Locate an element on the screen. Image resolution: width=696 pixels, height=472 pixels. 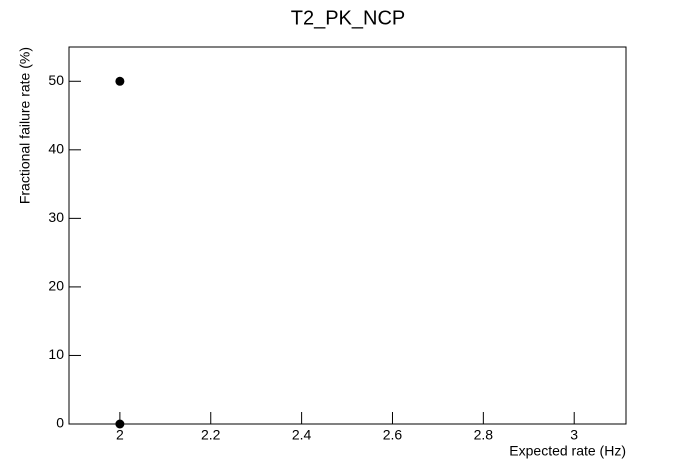
y-tick-label: 50 is located at coordinates (56, 80).